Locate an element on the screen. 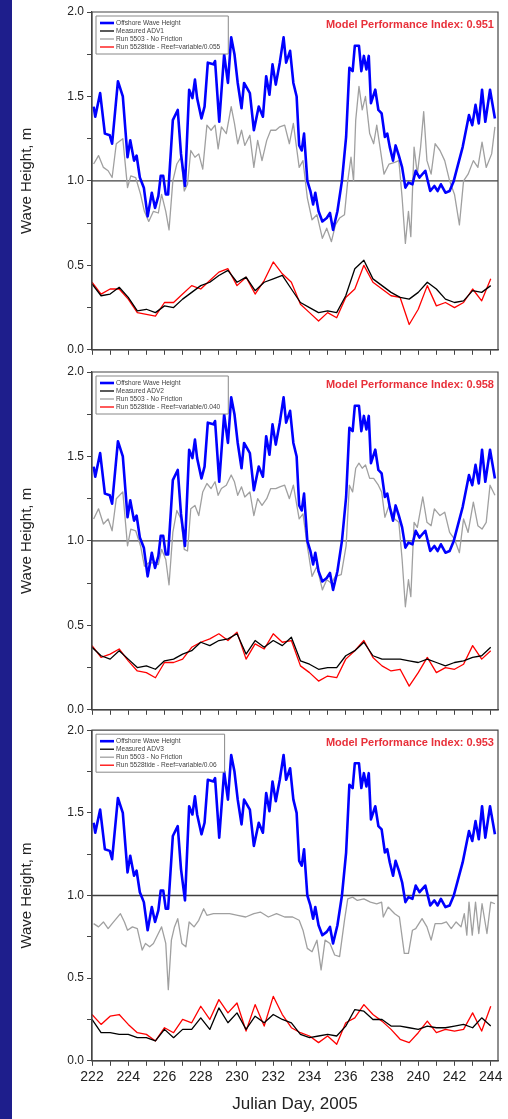  annotation: Model Performance Index: 0.953 is located at coordinates (409, 741).